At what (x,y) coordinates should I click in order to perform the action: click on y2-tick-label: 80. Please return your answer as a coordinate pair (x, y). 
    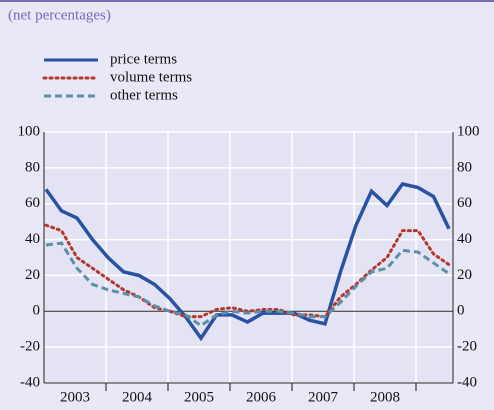
    Looking at the image, I should click on (464, 167).